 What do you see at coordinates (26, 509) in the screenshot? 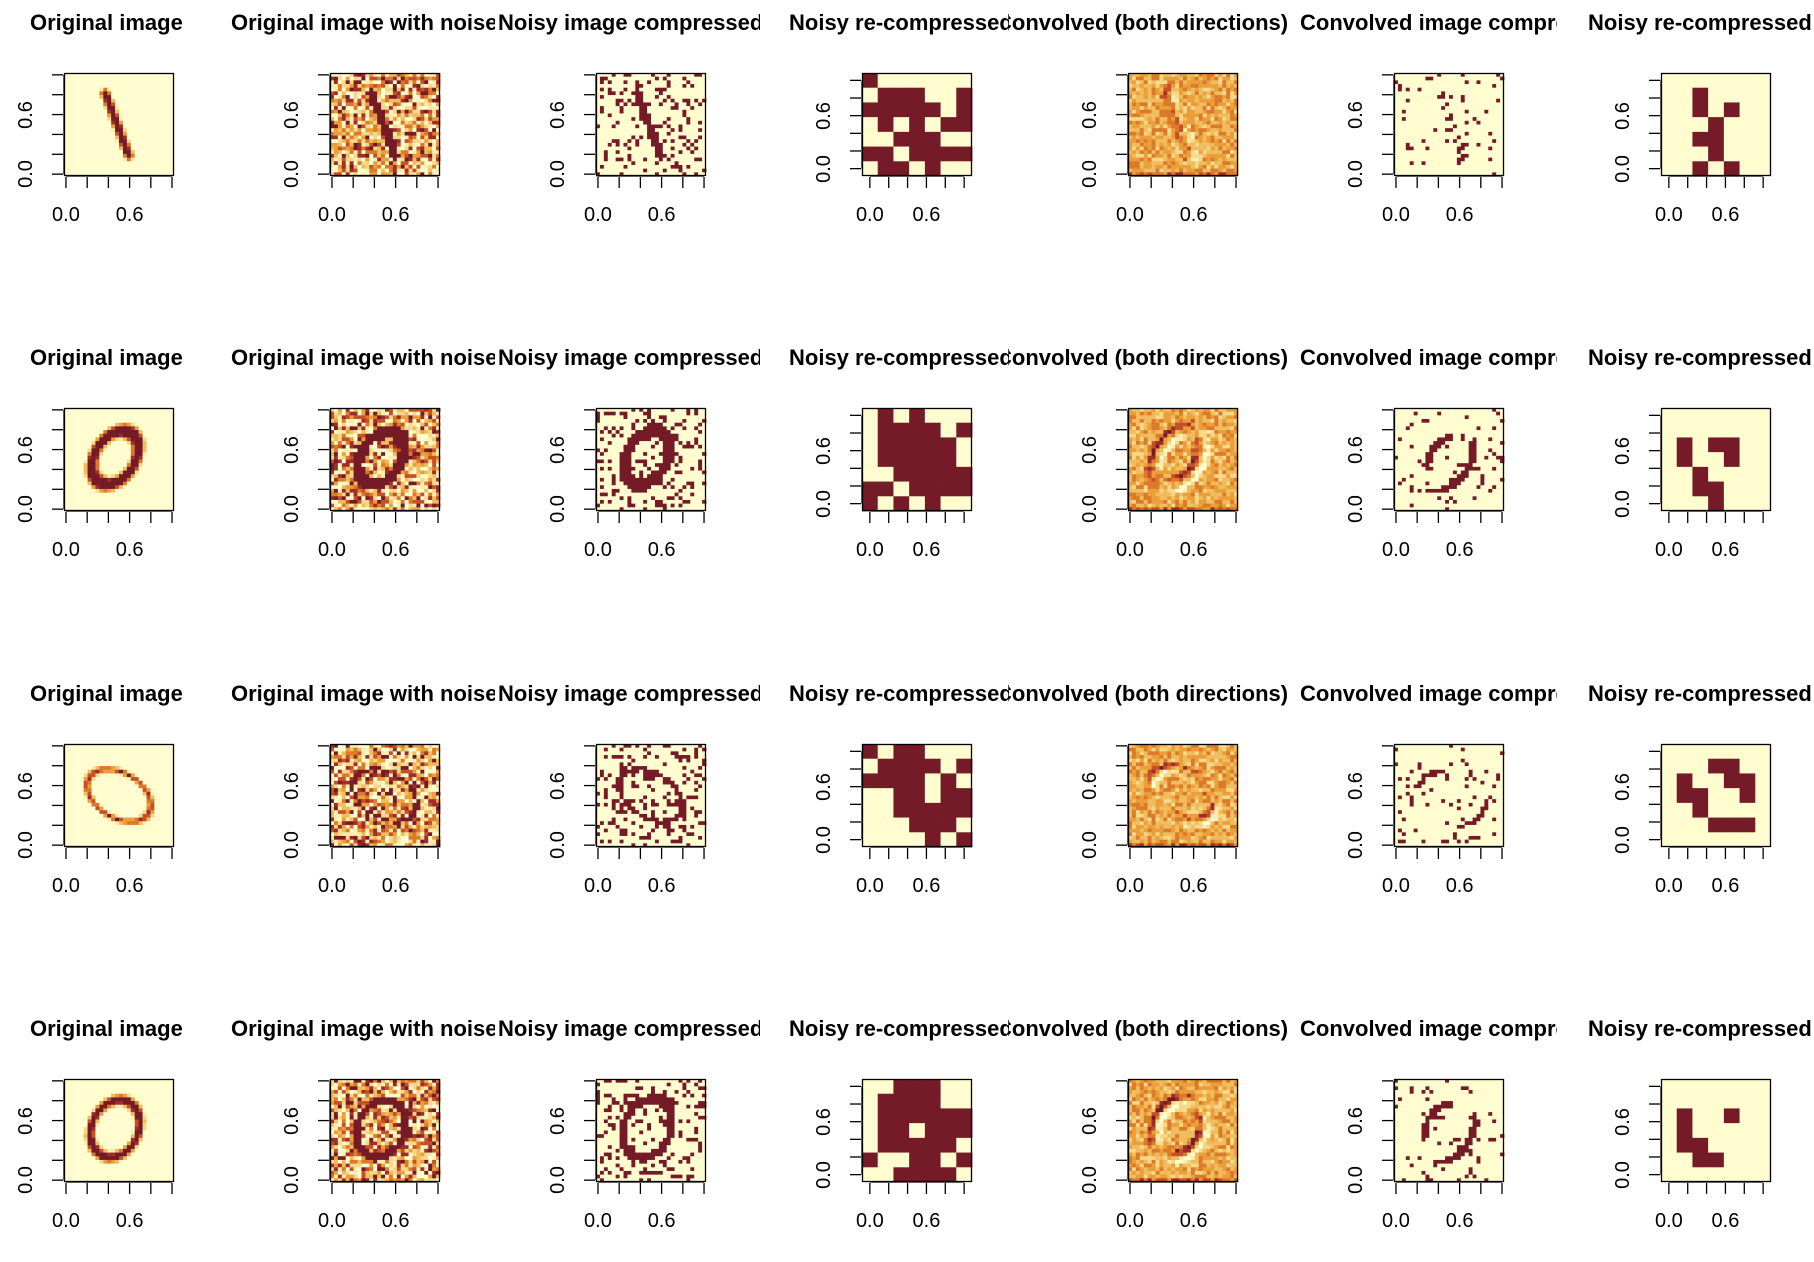
I see `y-tick-label: 0.0` at bounding box center [26, 509].